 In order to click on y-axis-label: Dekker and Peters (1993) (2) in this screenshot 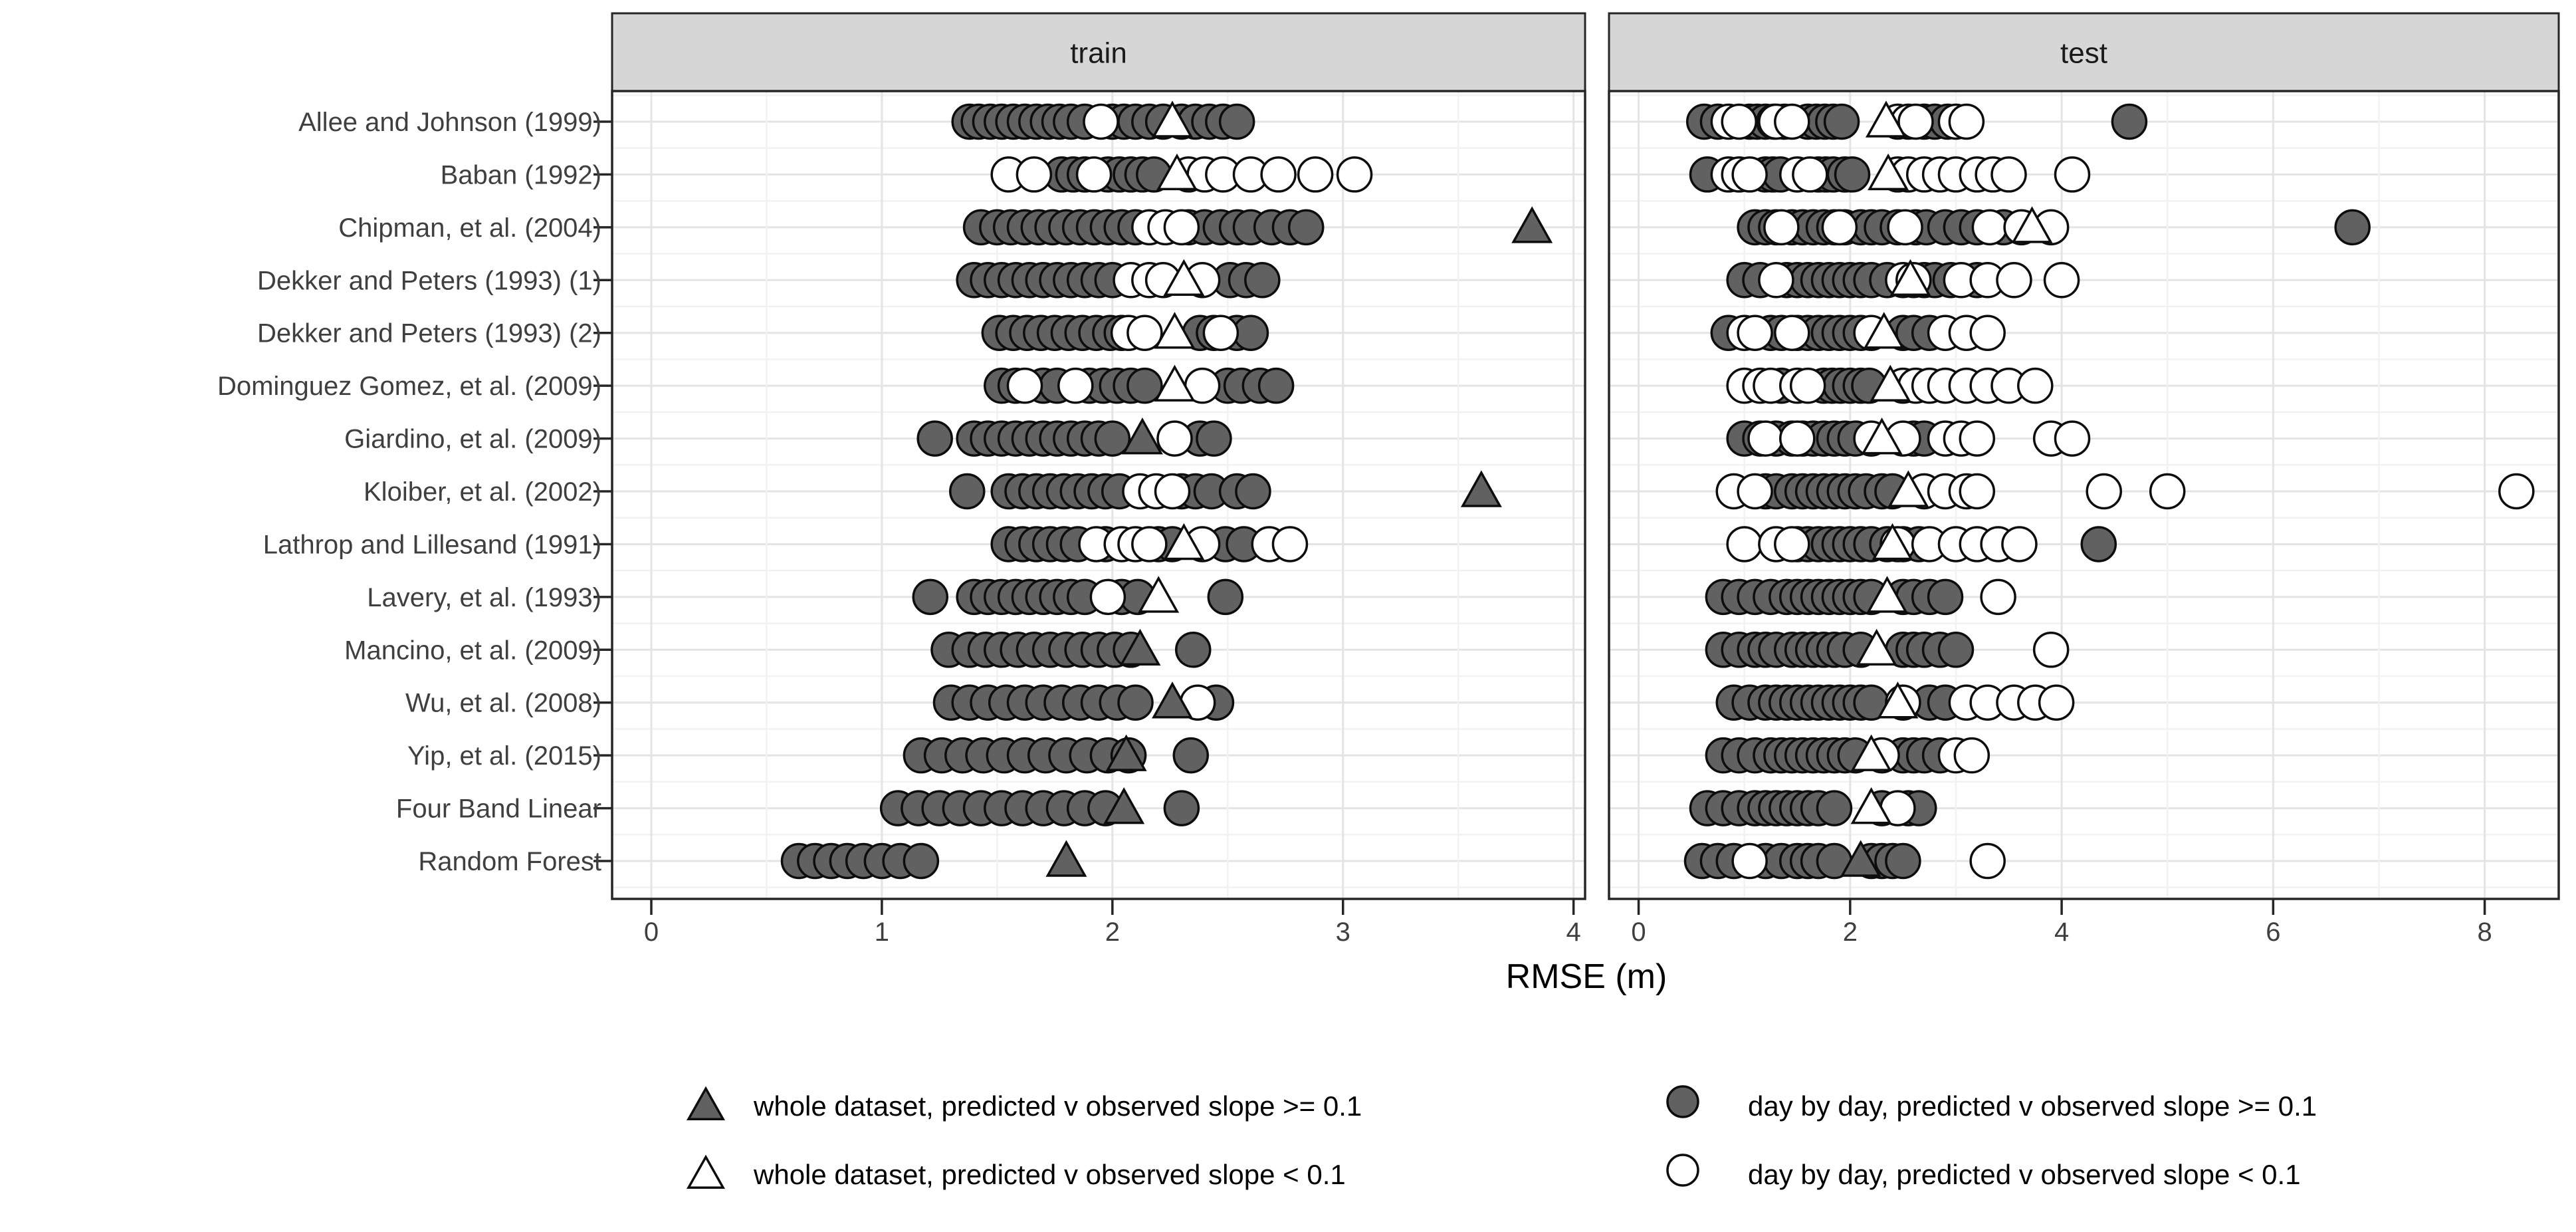, I will do `click(429, 333)`.